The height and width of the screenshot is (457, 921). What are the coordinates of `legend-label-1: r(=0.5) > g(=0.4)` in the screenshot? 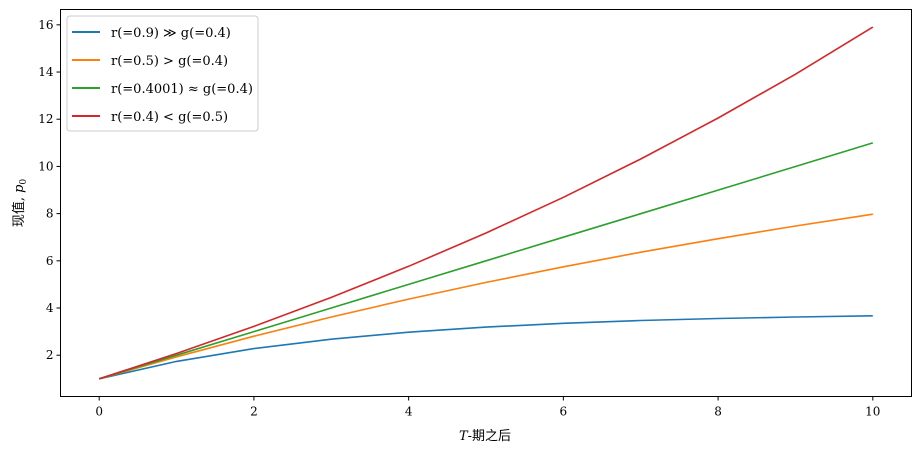 It's located at (169, 61).